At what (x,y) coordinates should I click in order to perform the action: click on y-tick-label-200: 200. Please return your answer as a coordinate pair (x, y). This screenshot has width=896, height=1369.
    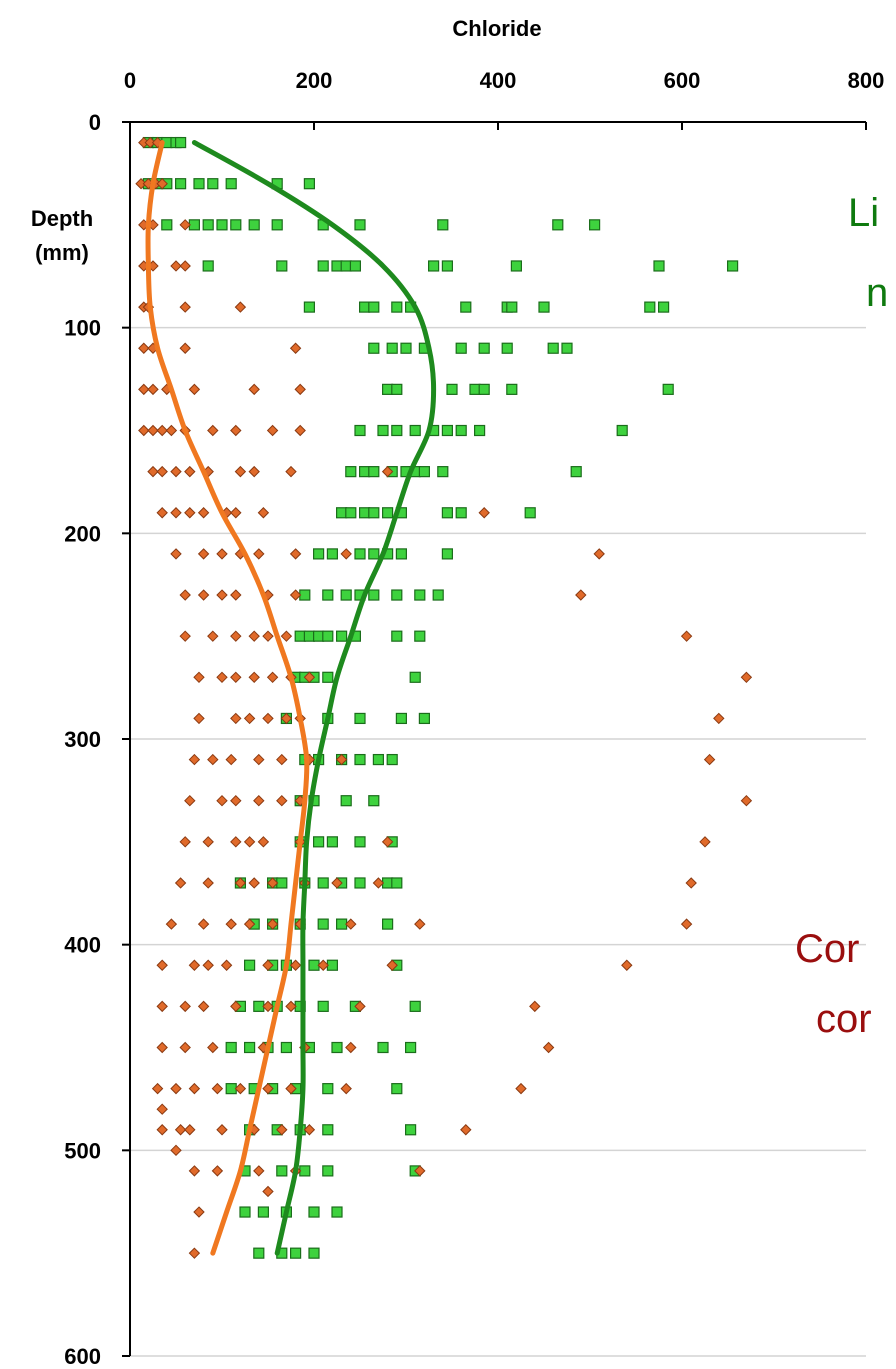
    Looking at the image, I should click on (82, 533).